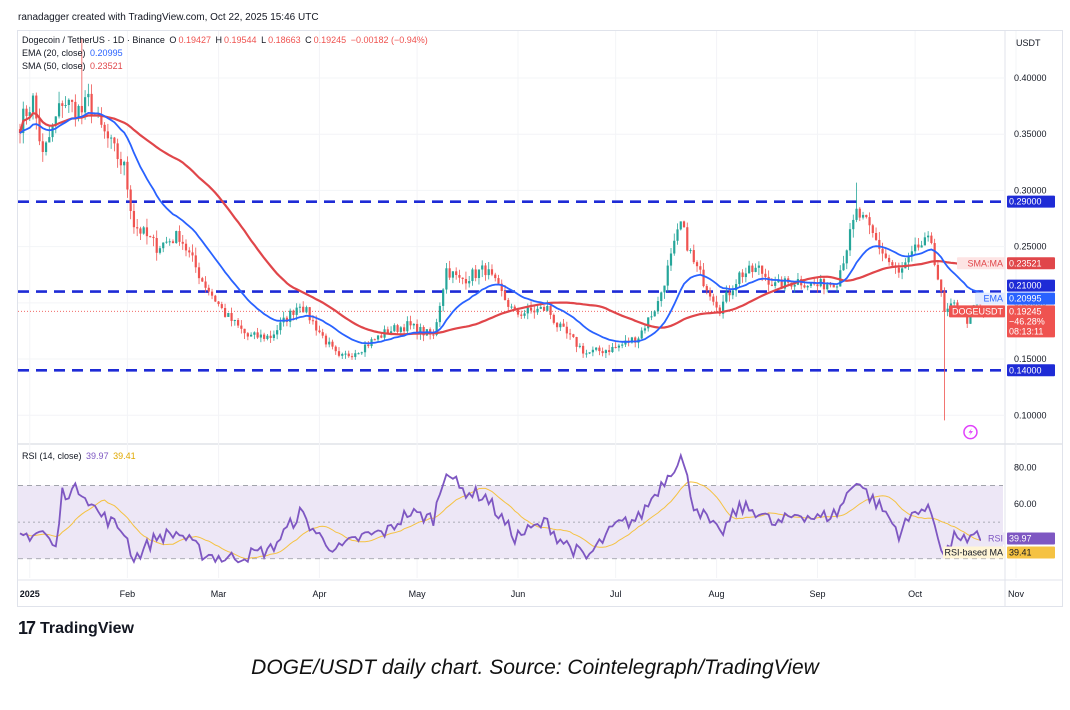  What do you see at coordinates (54, 53) in the screenshot?
I see `ema-legend-label: EMA (20, close)` at bounding box center [54, 53].